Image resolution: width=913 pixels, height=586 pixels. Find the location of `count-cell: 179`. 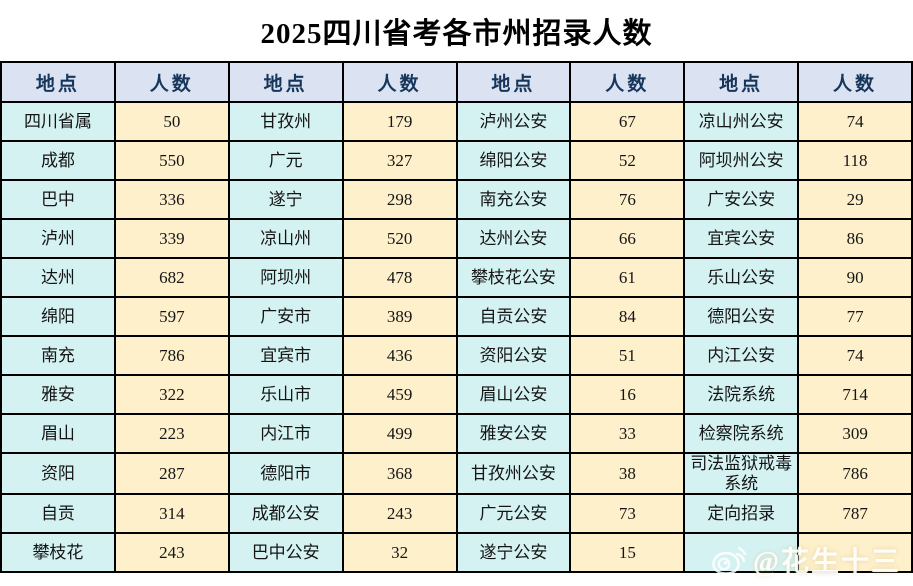

count-cell: 179 is located at coordinates (399, 121).